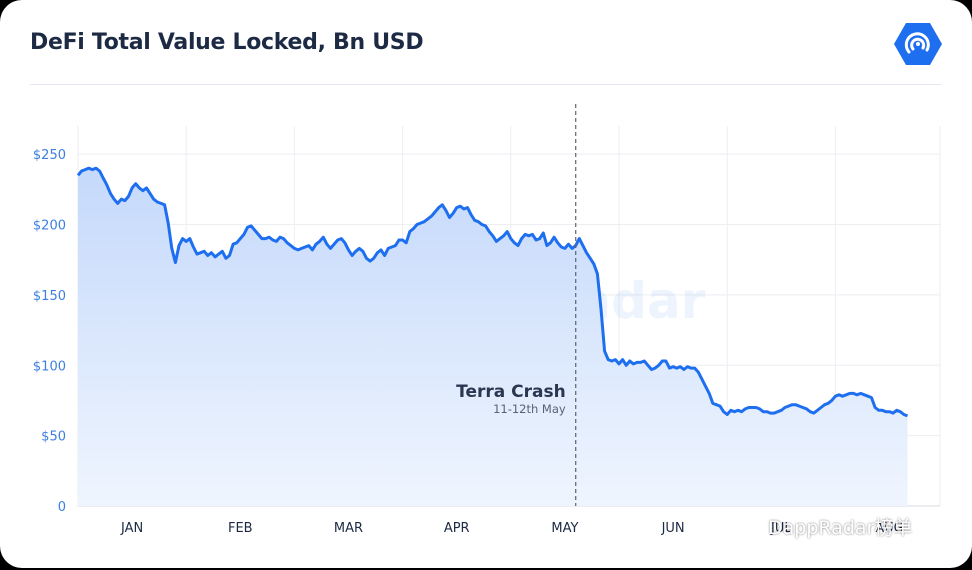  I want to click on x-tick-label: FEB, so click(240, 528).